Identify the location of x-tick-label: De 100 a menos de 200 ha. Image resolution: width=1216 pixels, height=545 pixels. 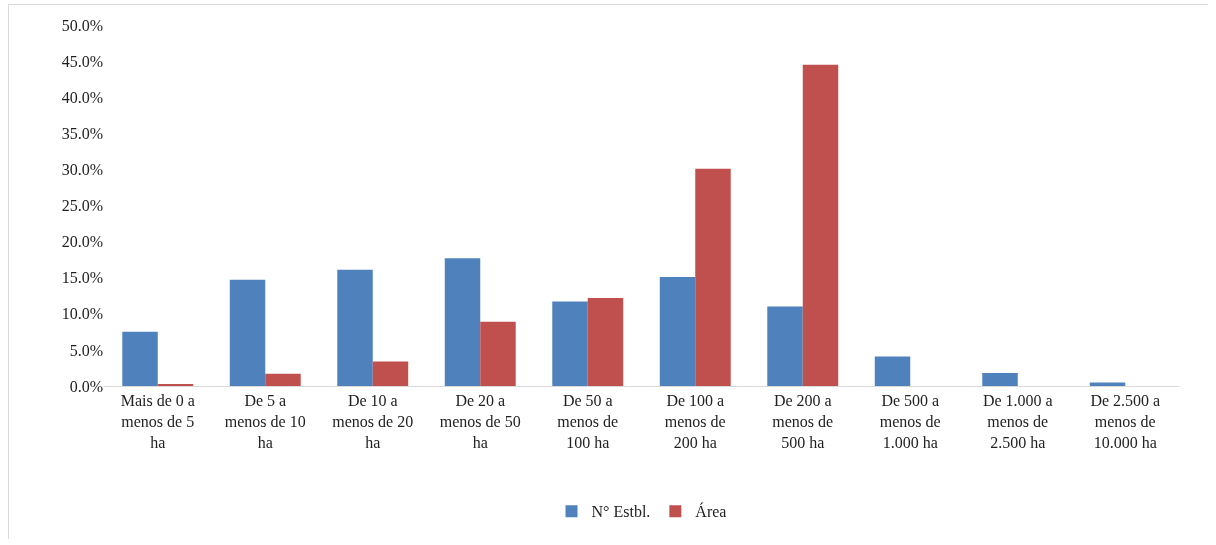
(695, 421).